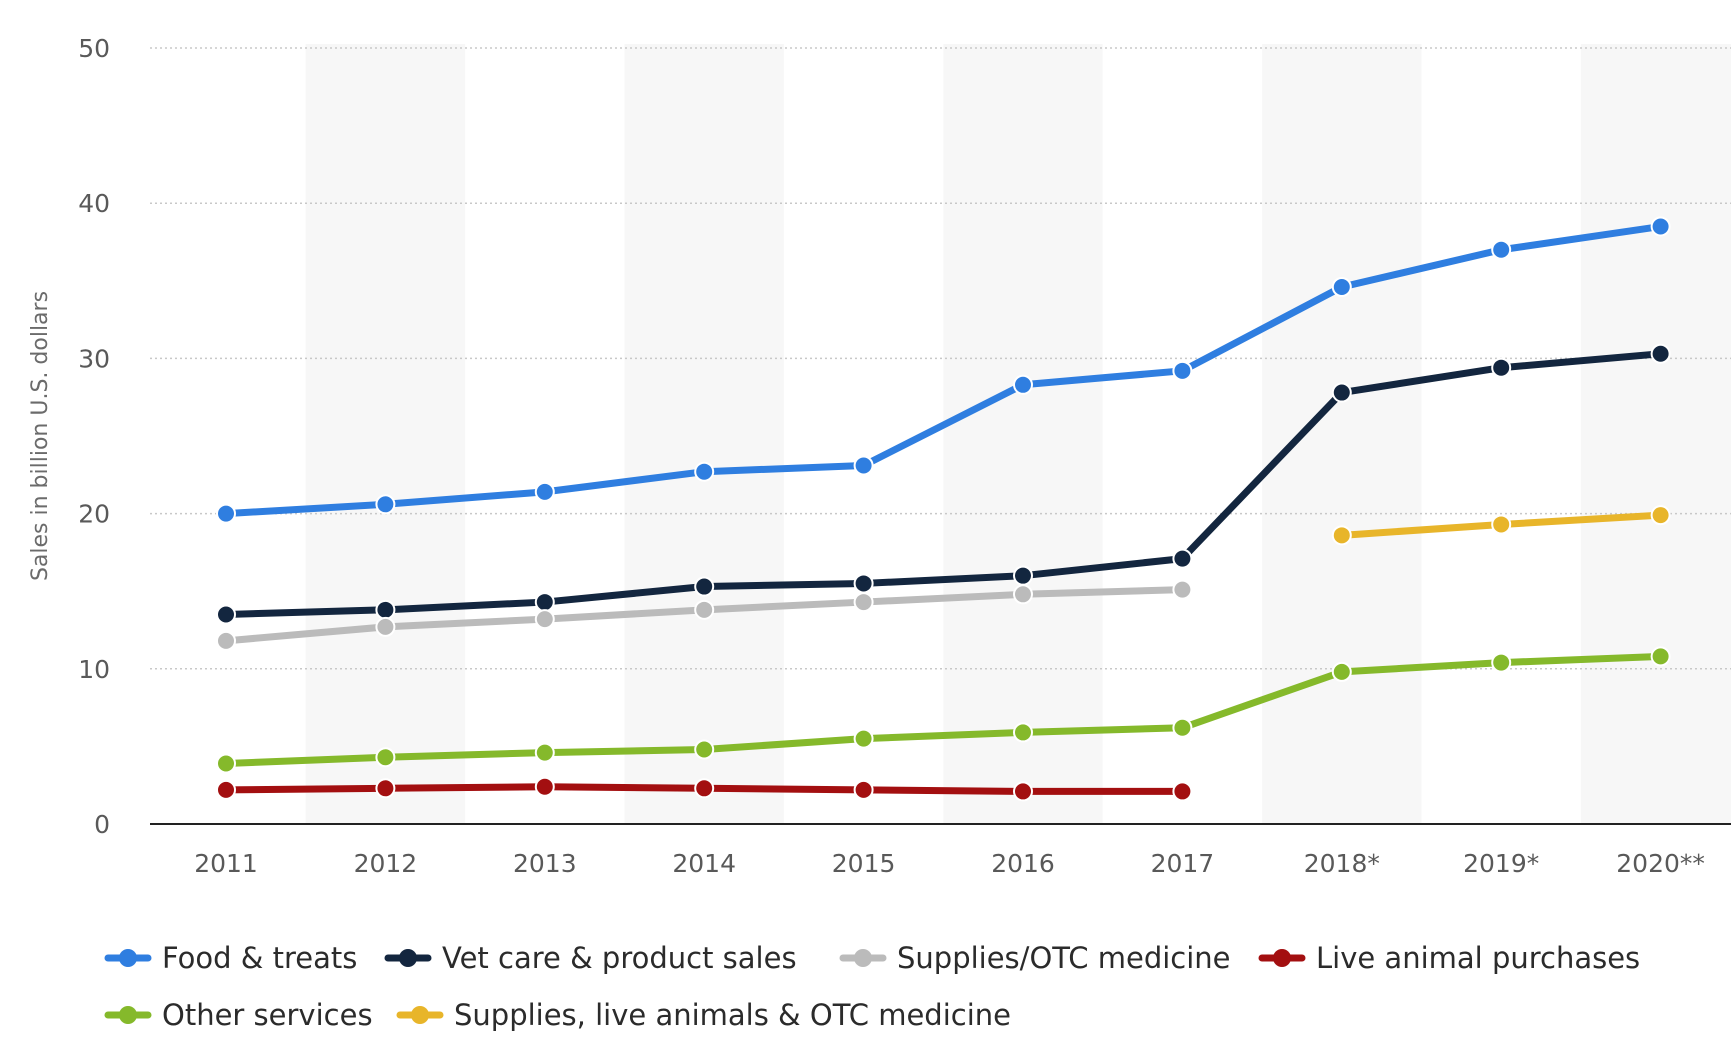 This screenshot has height=1062, width=1731. I want to click on y-tick-label: 40, so click(94, 203).